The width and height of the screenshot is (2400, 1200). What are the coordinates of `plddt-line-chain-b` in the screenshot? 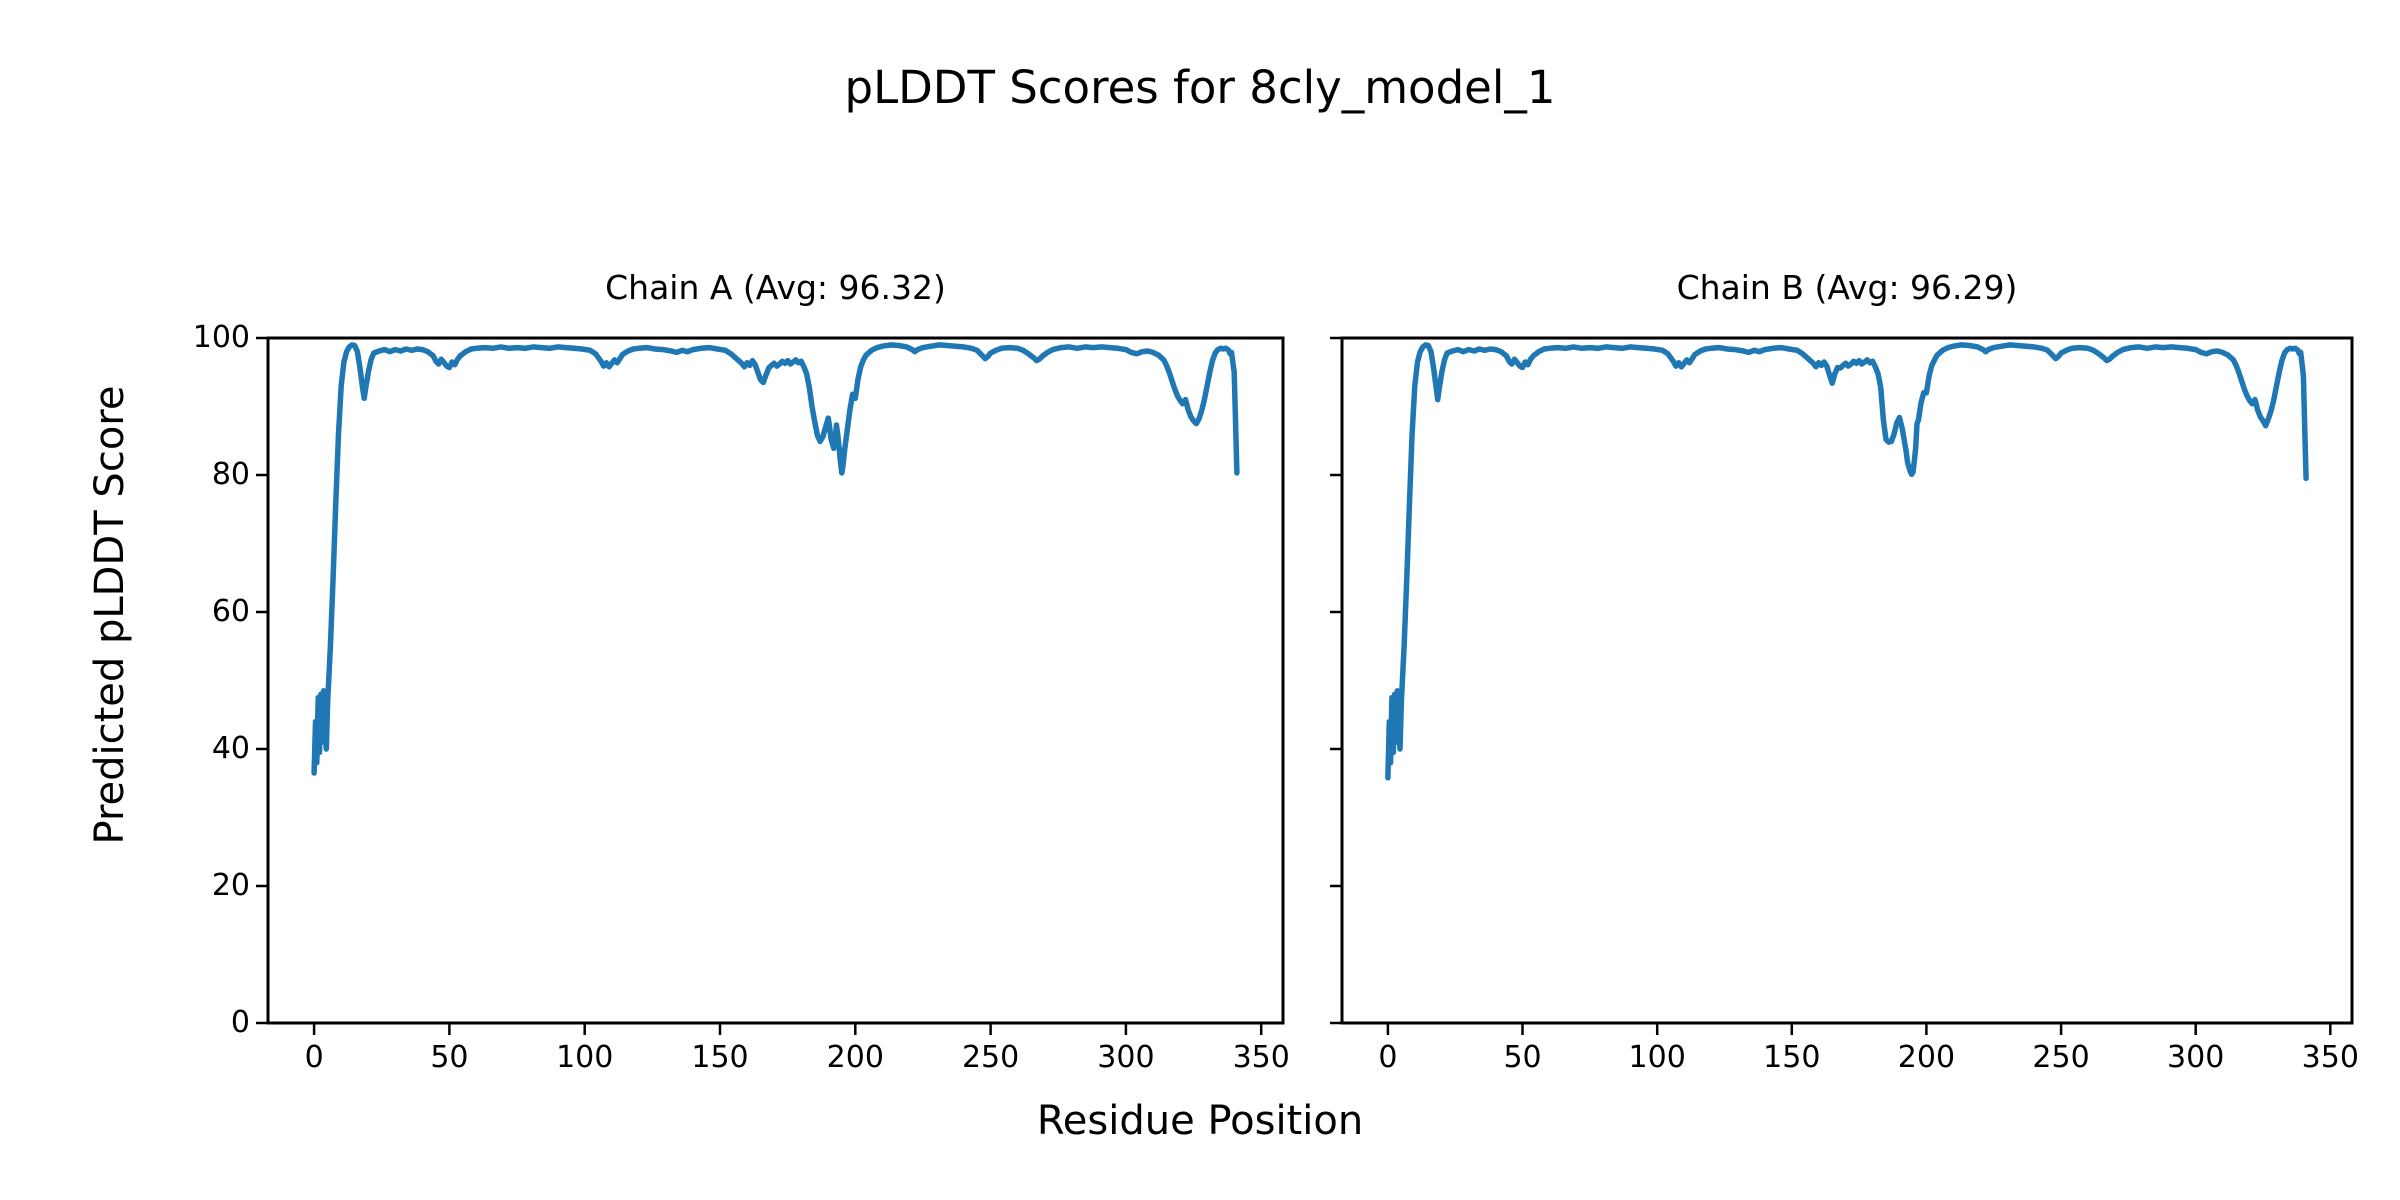 It's located at (1847, 561).